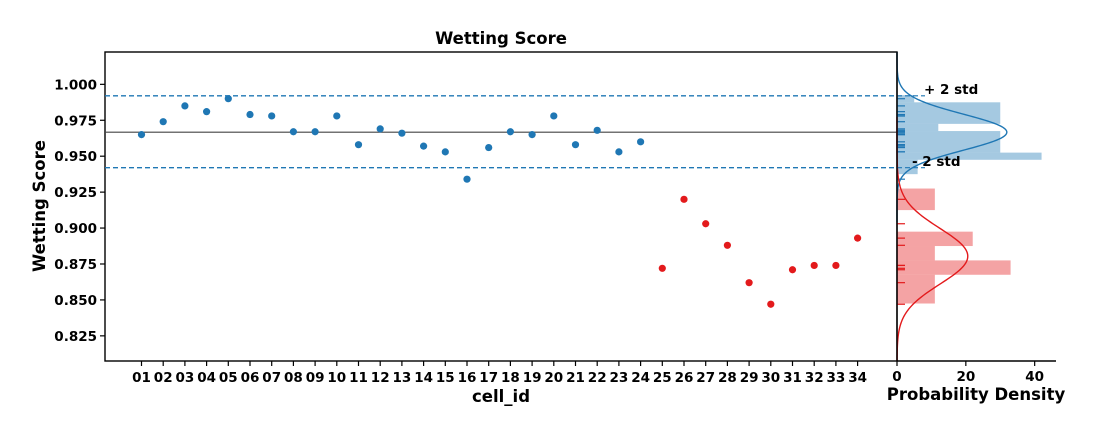 The width and height of the screenshot is (1100, 441). I want to click on histogram-x-tick-label: 20, so click(965, 377).